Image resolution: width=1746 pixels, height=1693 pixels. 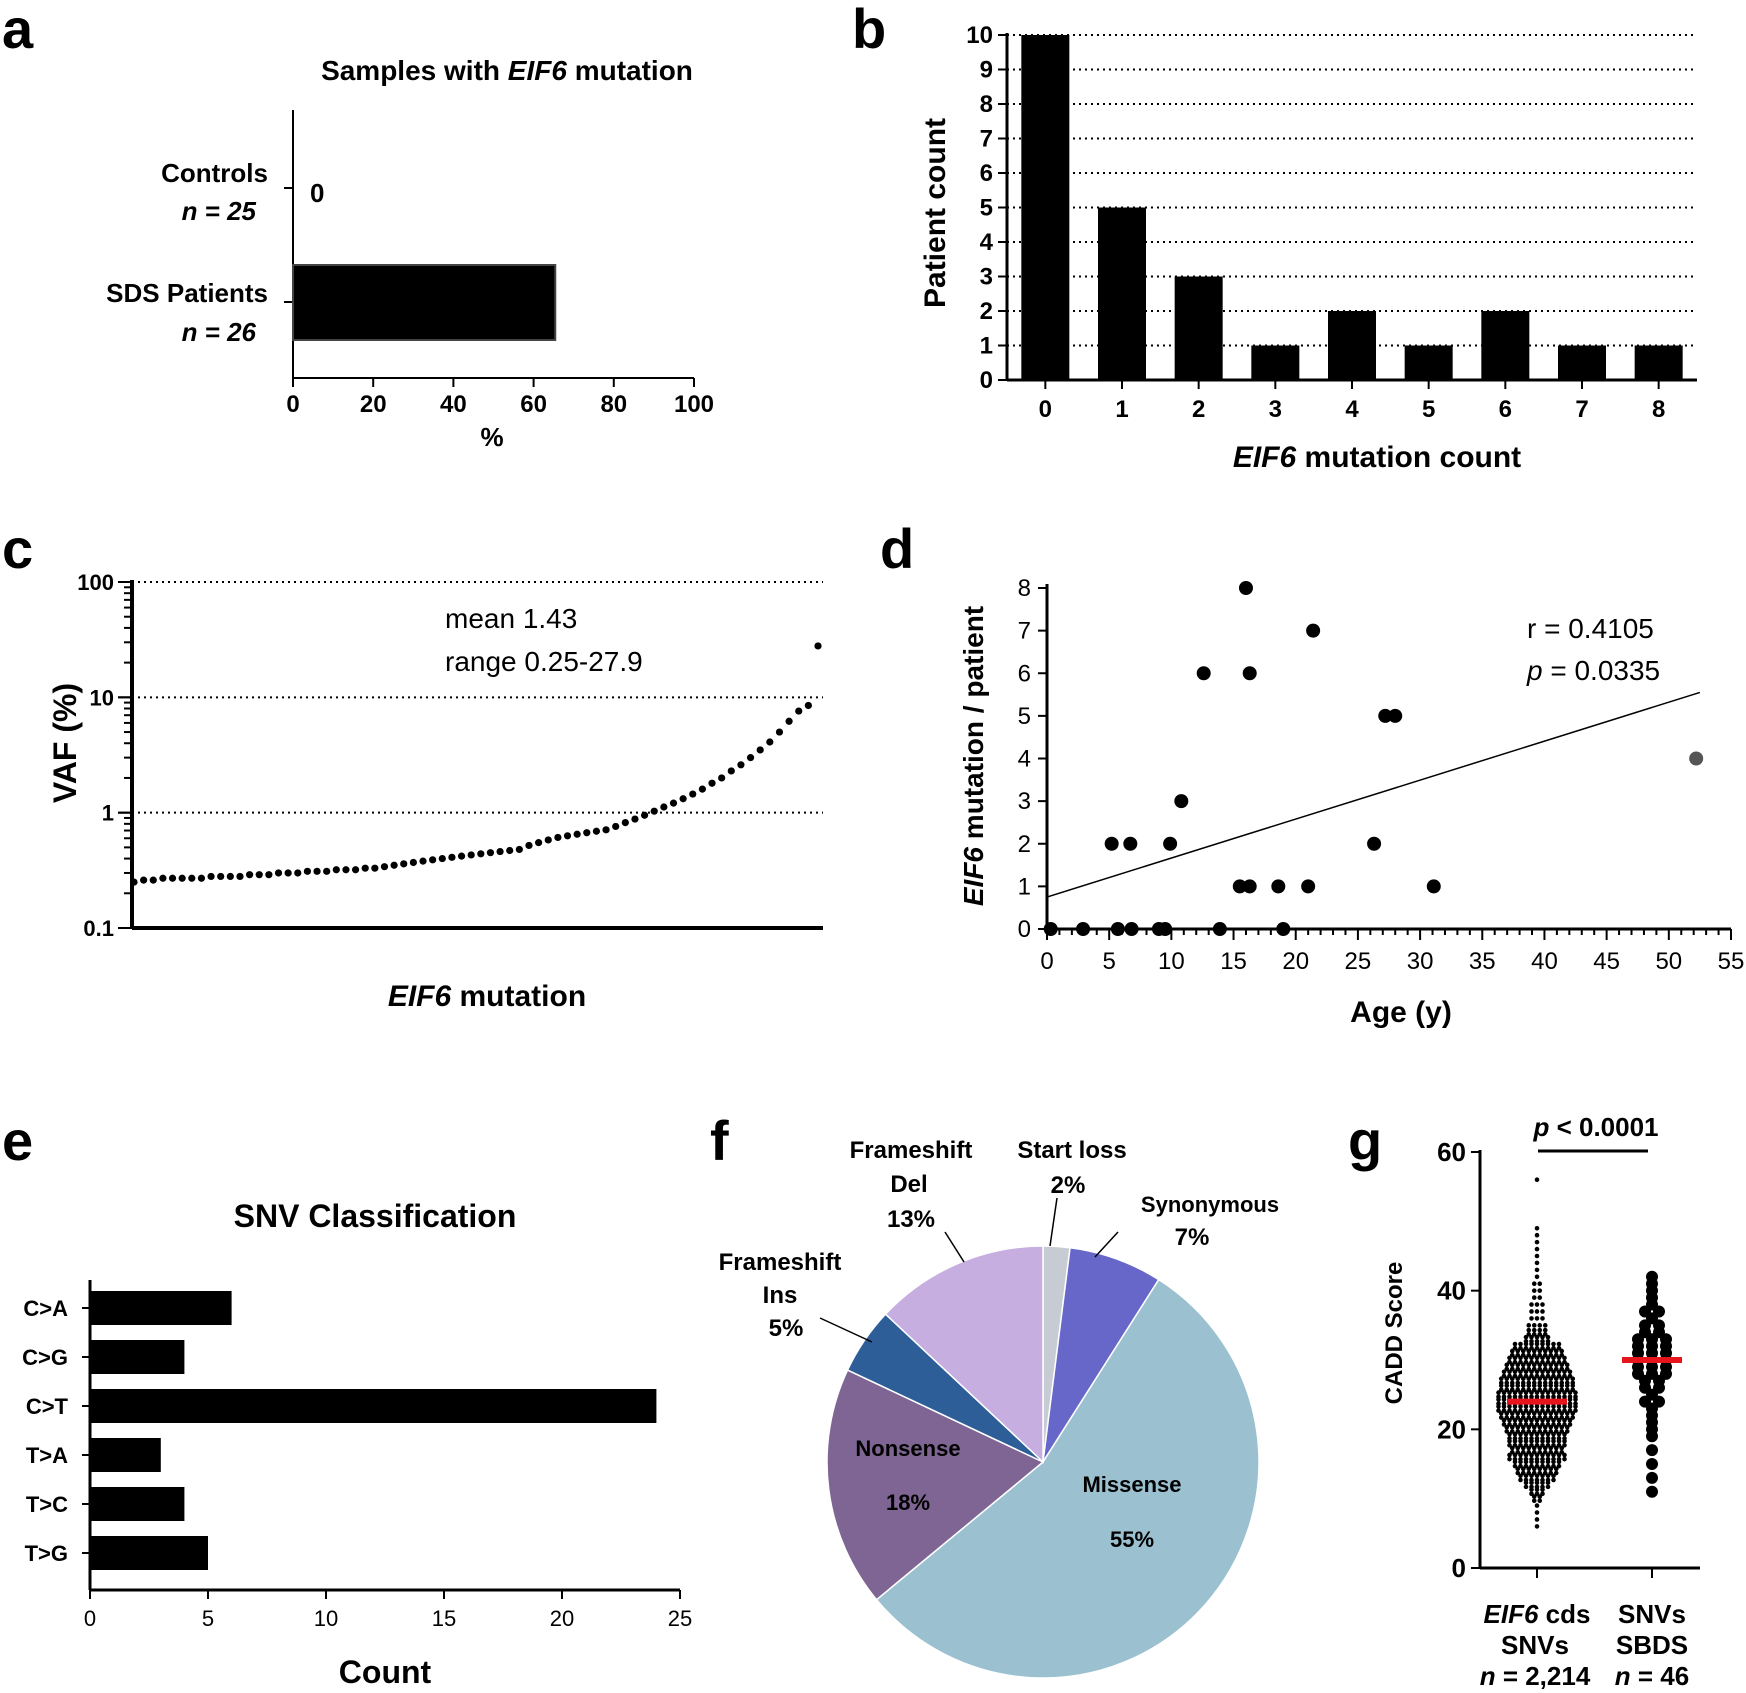 I want to click on panel-label-a: a, so click(x=18, y=30).